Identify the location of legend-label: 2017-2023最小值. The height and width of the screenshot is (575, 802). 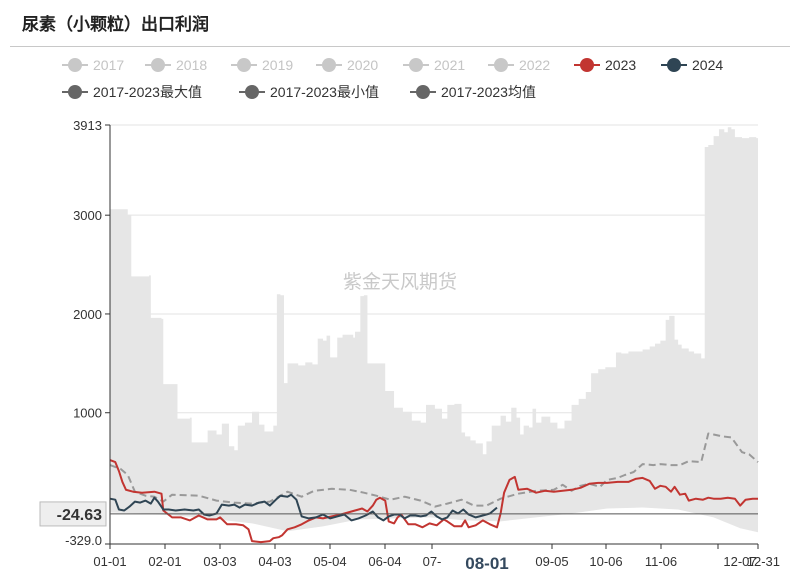
(324, 92).